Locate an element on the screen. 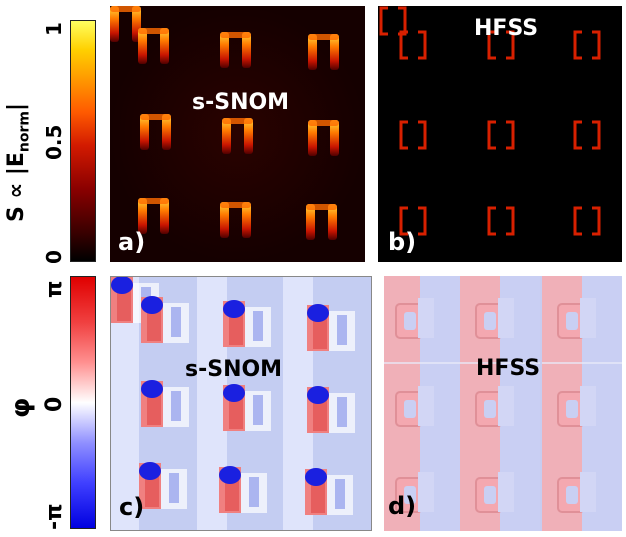 This screenshot has height=537, width=626. amplitude-tick-0: 0 is located at coordinates (54, 257).